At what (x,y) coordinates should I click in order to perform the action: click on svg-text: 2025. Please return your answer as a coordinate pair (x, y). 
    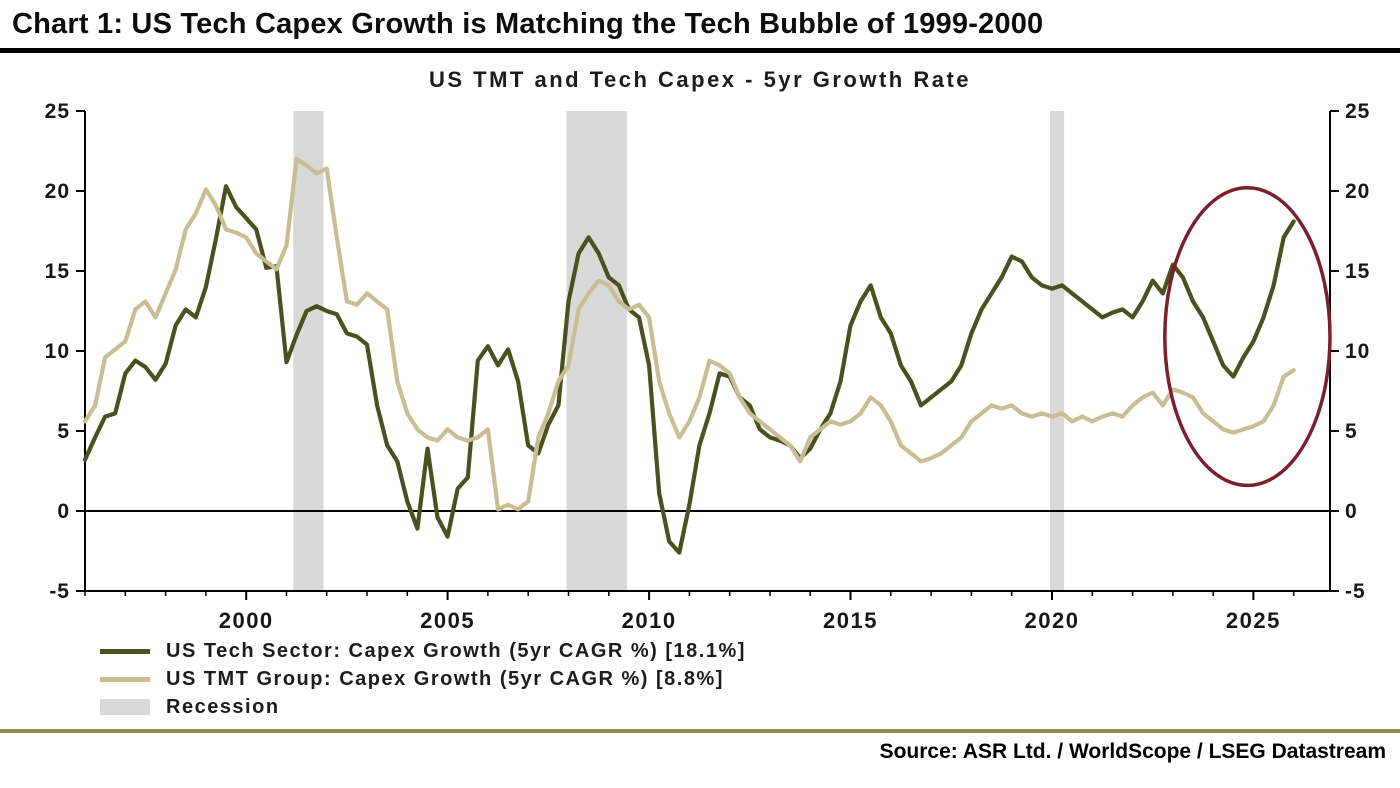
    Looking at the image, I should click on (1253, 620).